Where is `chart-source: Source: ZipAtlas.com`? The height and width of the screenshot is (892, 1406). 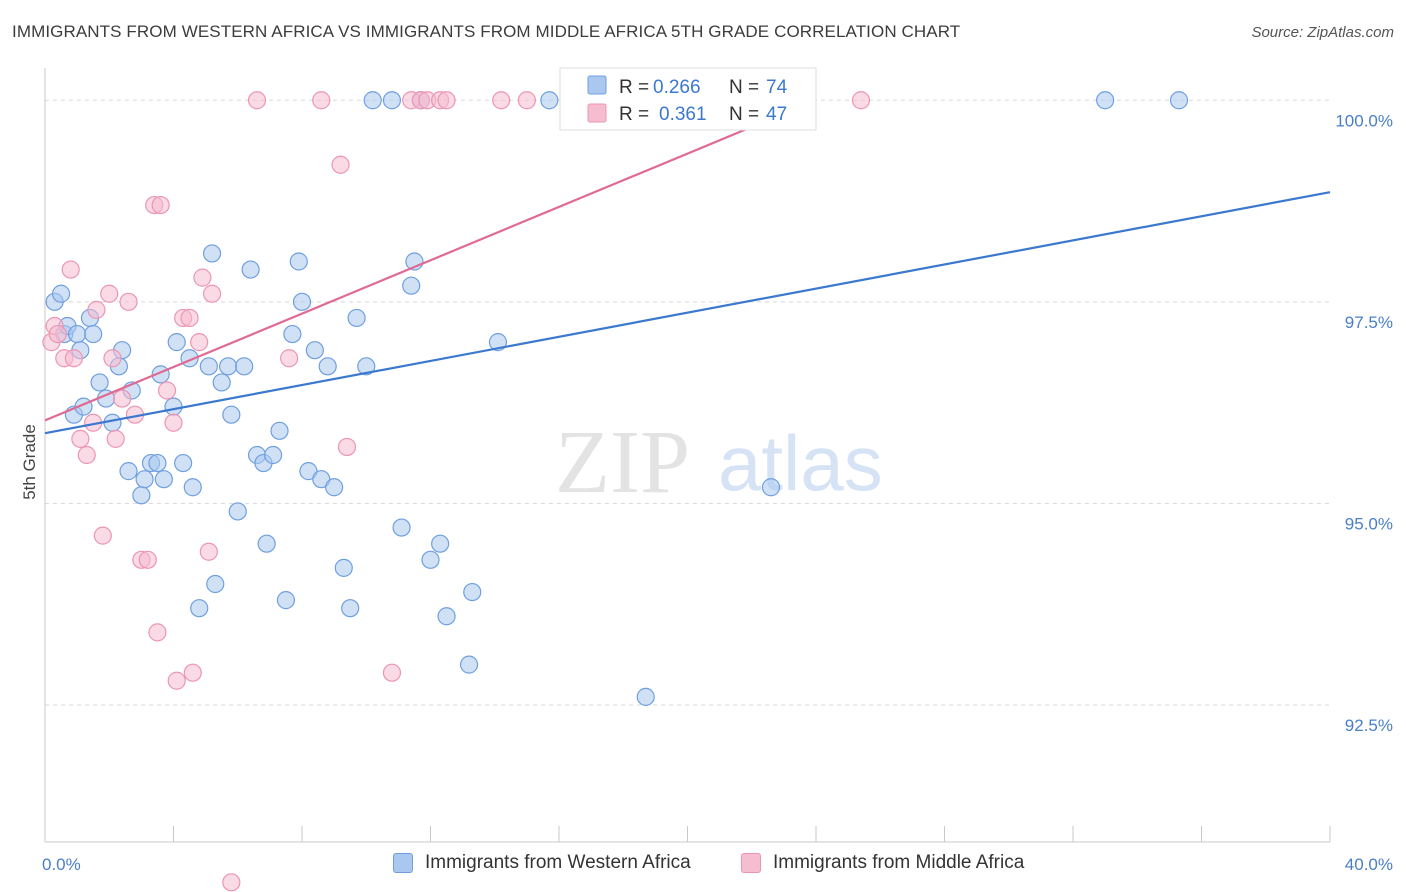 chart-source: Source: ZipAtlas.com is located at coordinates (1322, 32).